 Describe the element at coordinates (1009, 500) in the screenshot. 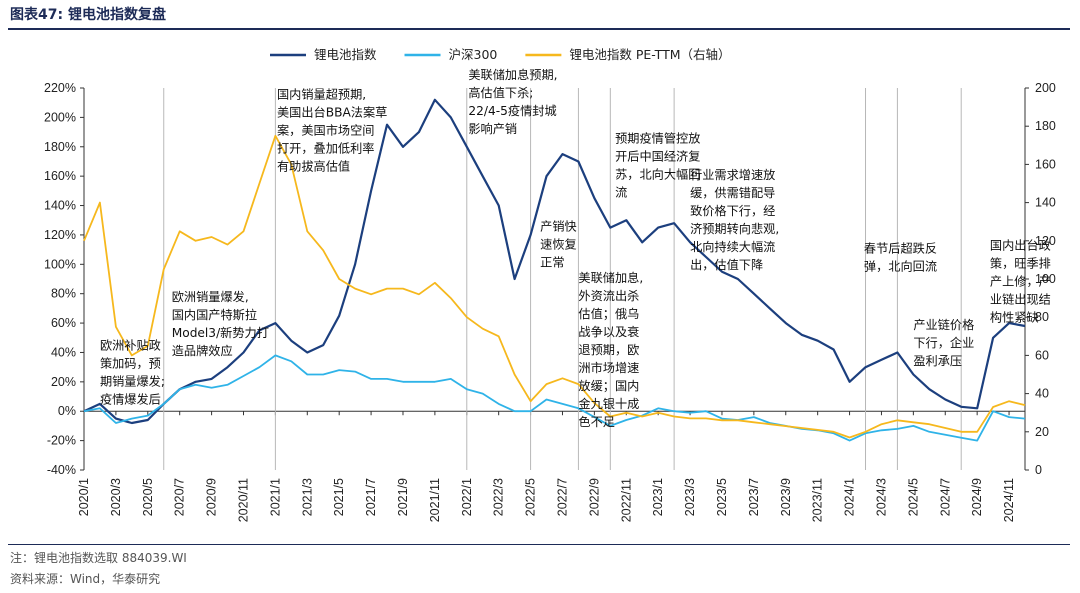

I see `x-tick-label: 2024/11` at that location.